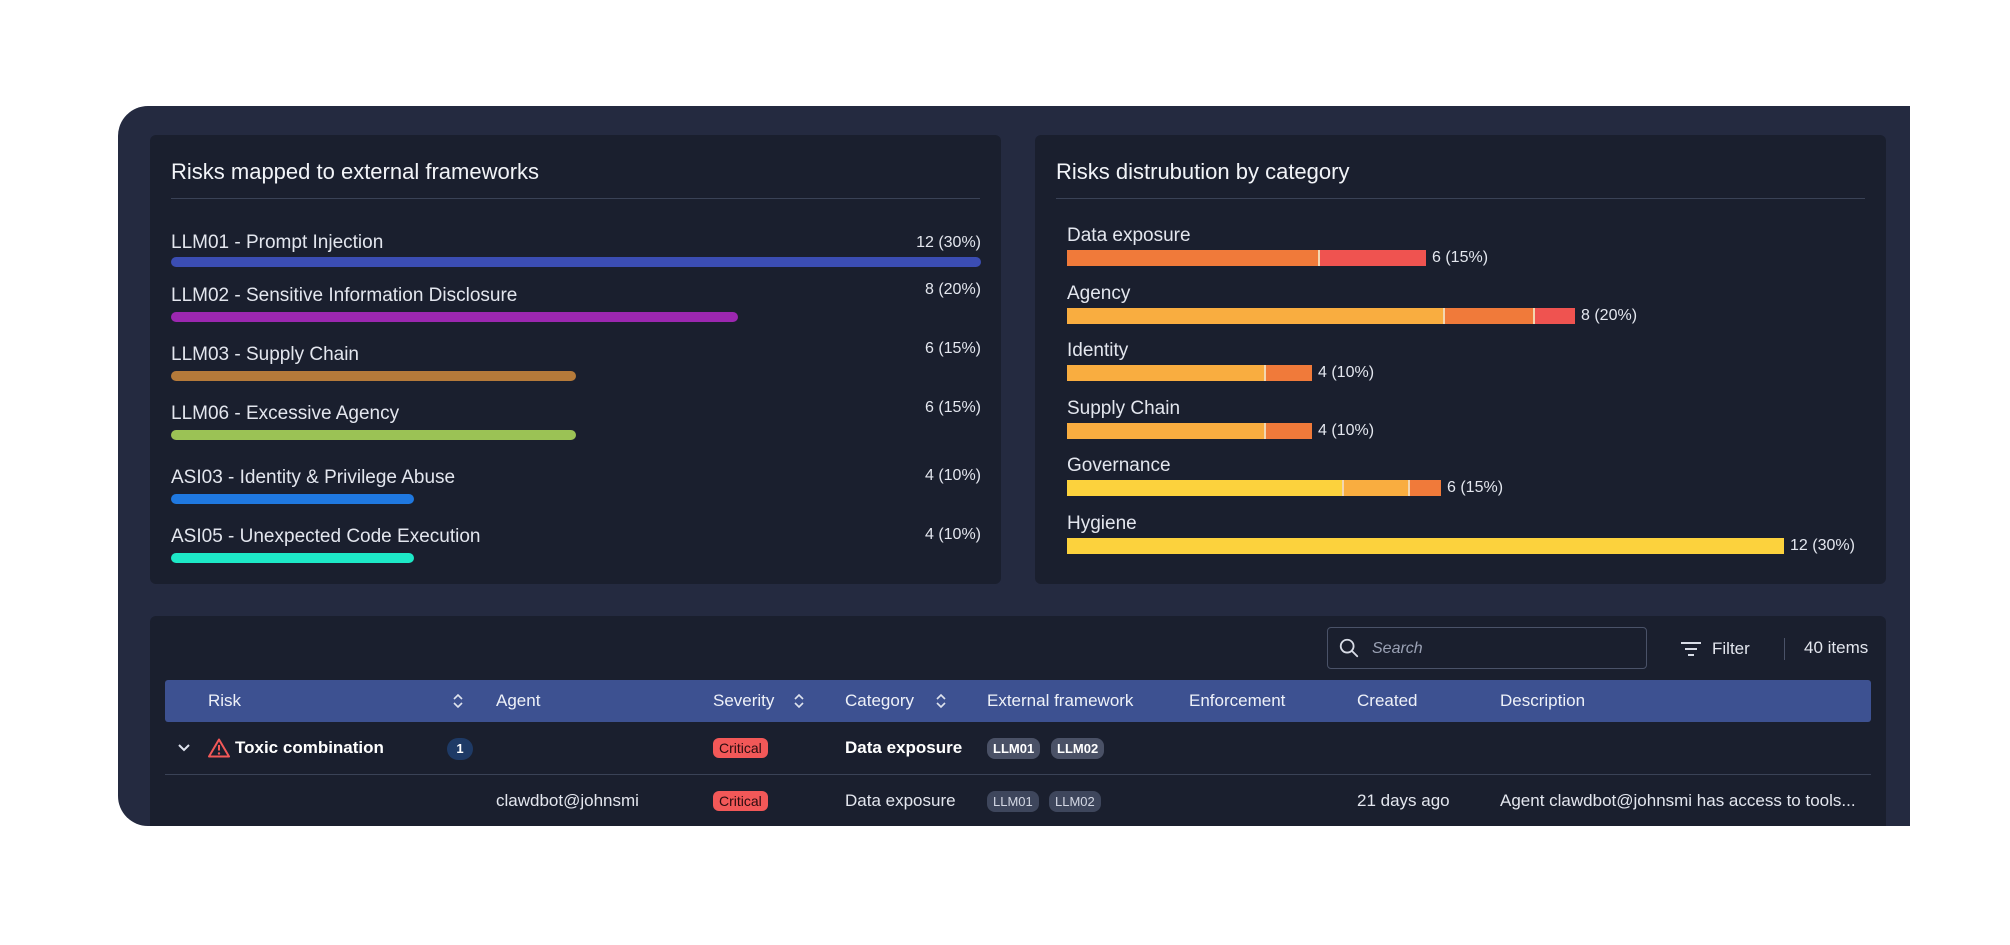 The width and height of the screenshot is (2010, 945). Describe the element at coordinates (576, 421) in the screenshot. I see `framework-row: LLM06 - Excessive Agency 6 (15%)` at that location.